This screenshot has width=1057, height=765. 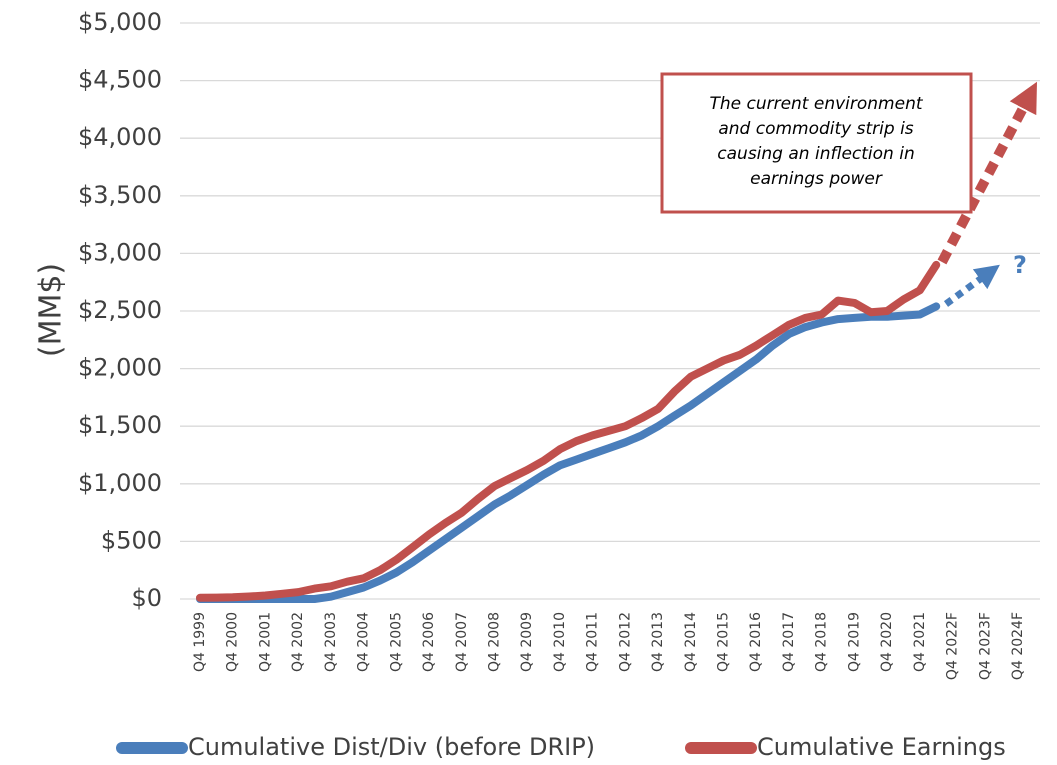 What do you see at coordinates (120, 483) in the screenshot?
I see `y-tick-label: $1,000` at bounding box center [120, 483].